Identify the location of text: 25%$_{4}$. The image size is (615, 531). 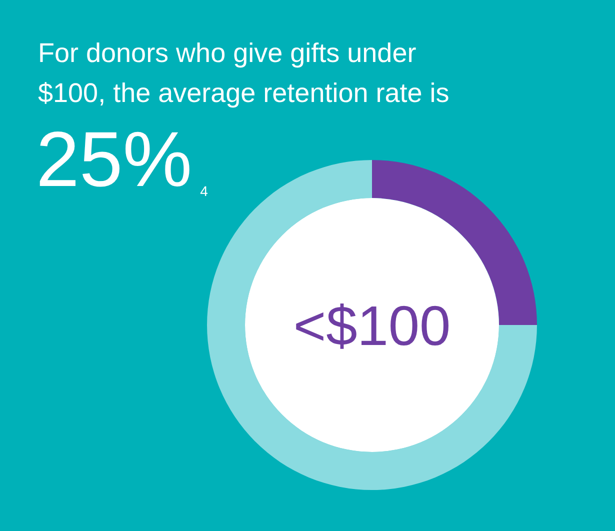
(122, 159).